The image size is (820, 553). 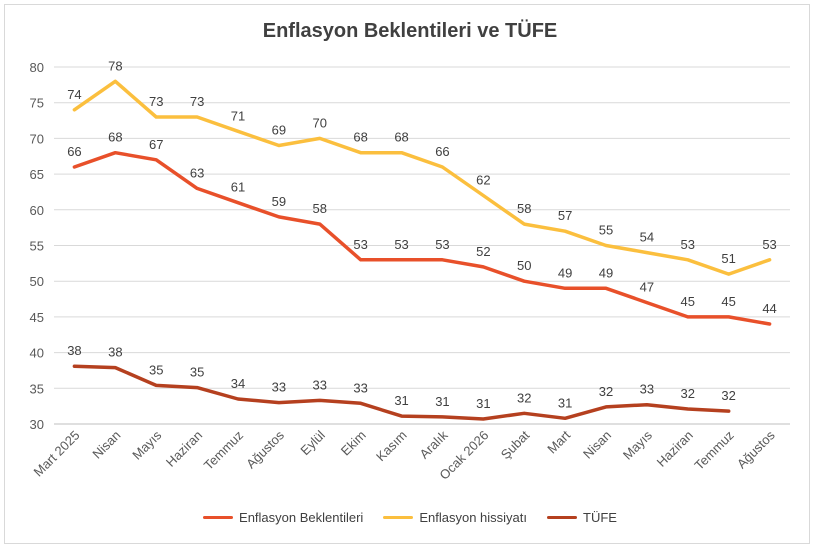 I want to click on y-tick-label: 65, so click(x=37, y=174).